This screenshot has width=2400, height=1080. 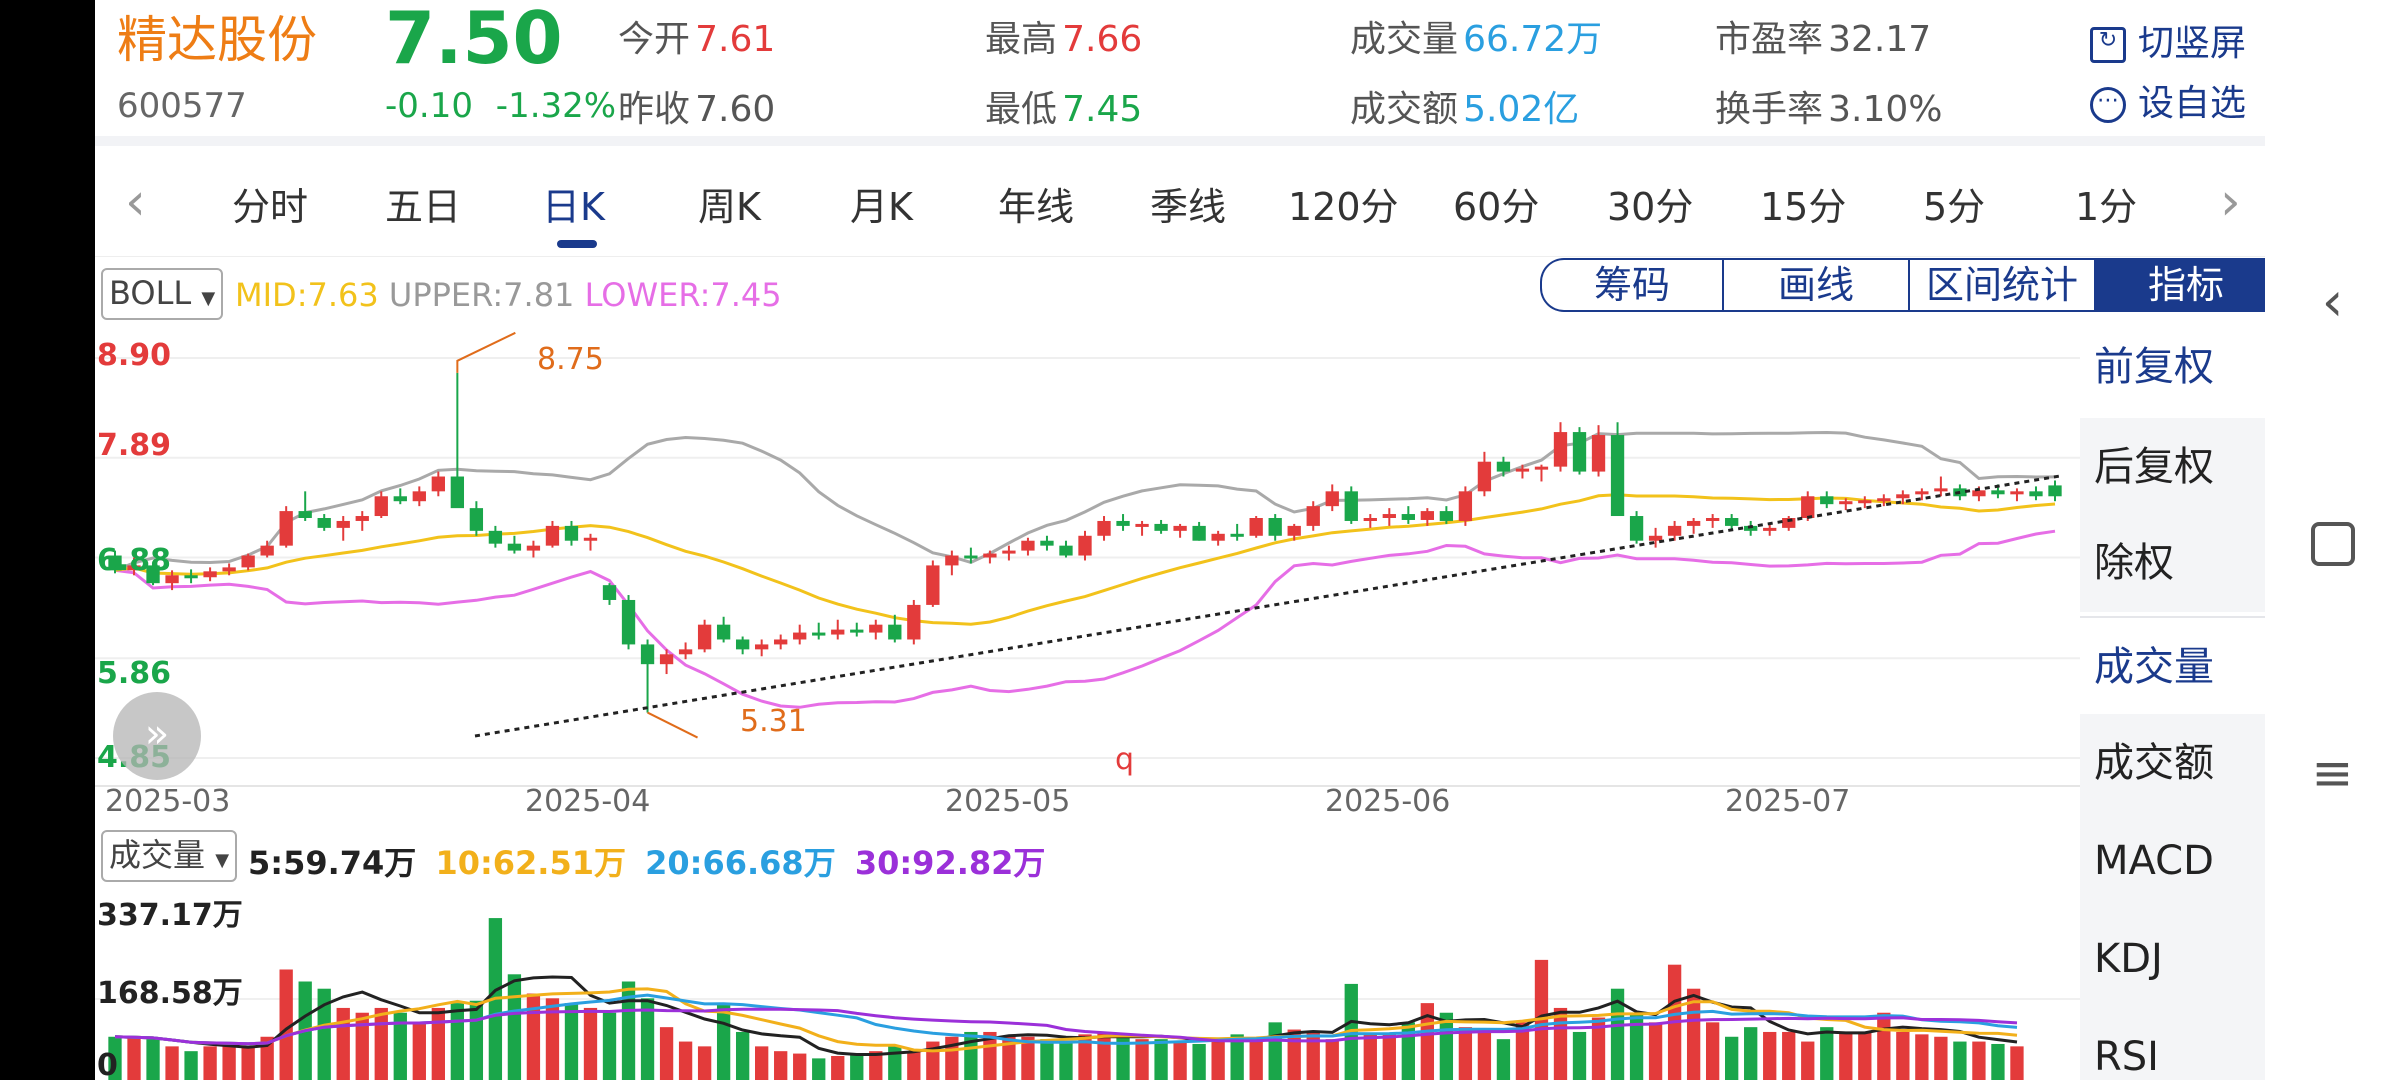 I want to click on option-macd: MACD, so click(x=2172, y=861).